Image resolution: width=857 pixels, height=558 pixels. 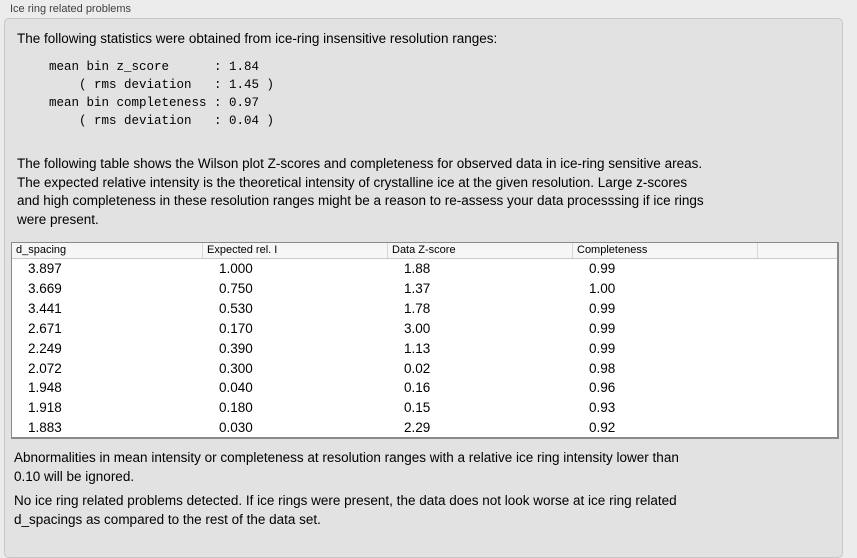 I want to click on table-row: 3.897 1.000 1.88 0.99, so click(x=424, y=269).